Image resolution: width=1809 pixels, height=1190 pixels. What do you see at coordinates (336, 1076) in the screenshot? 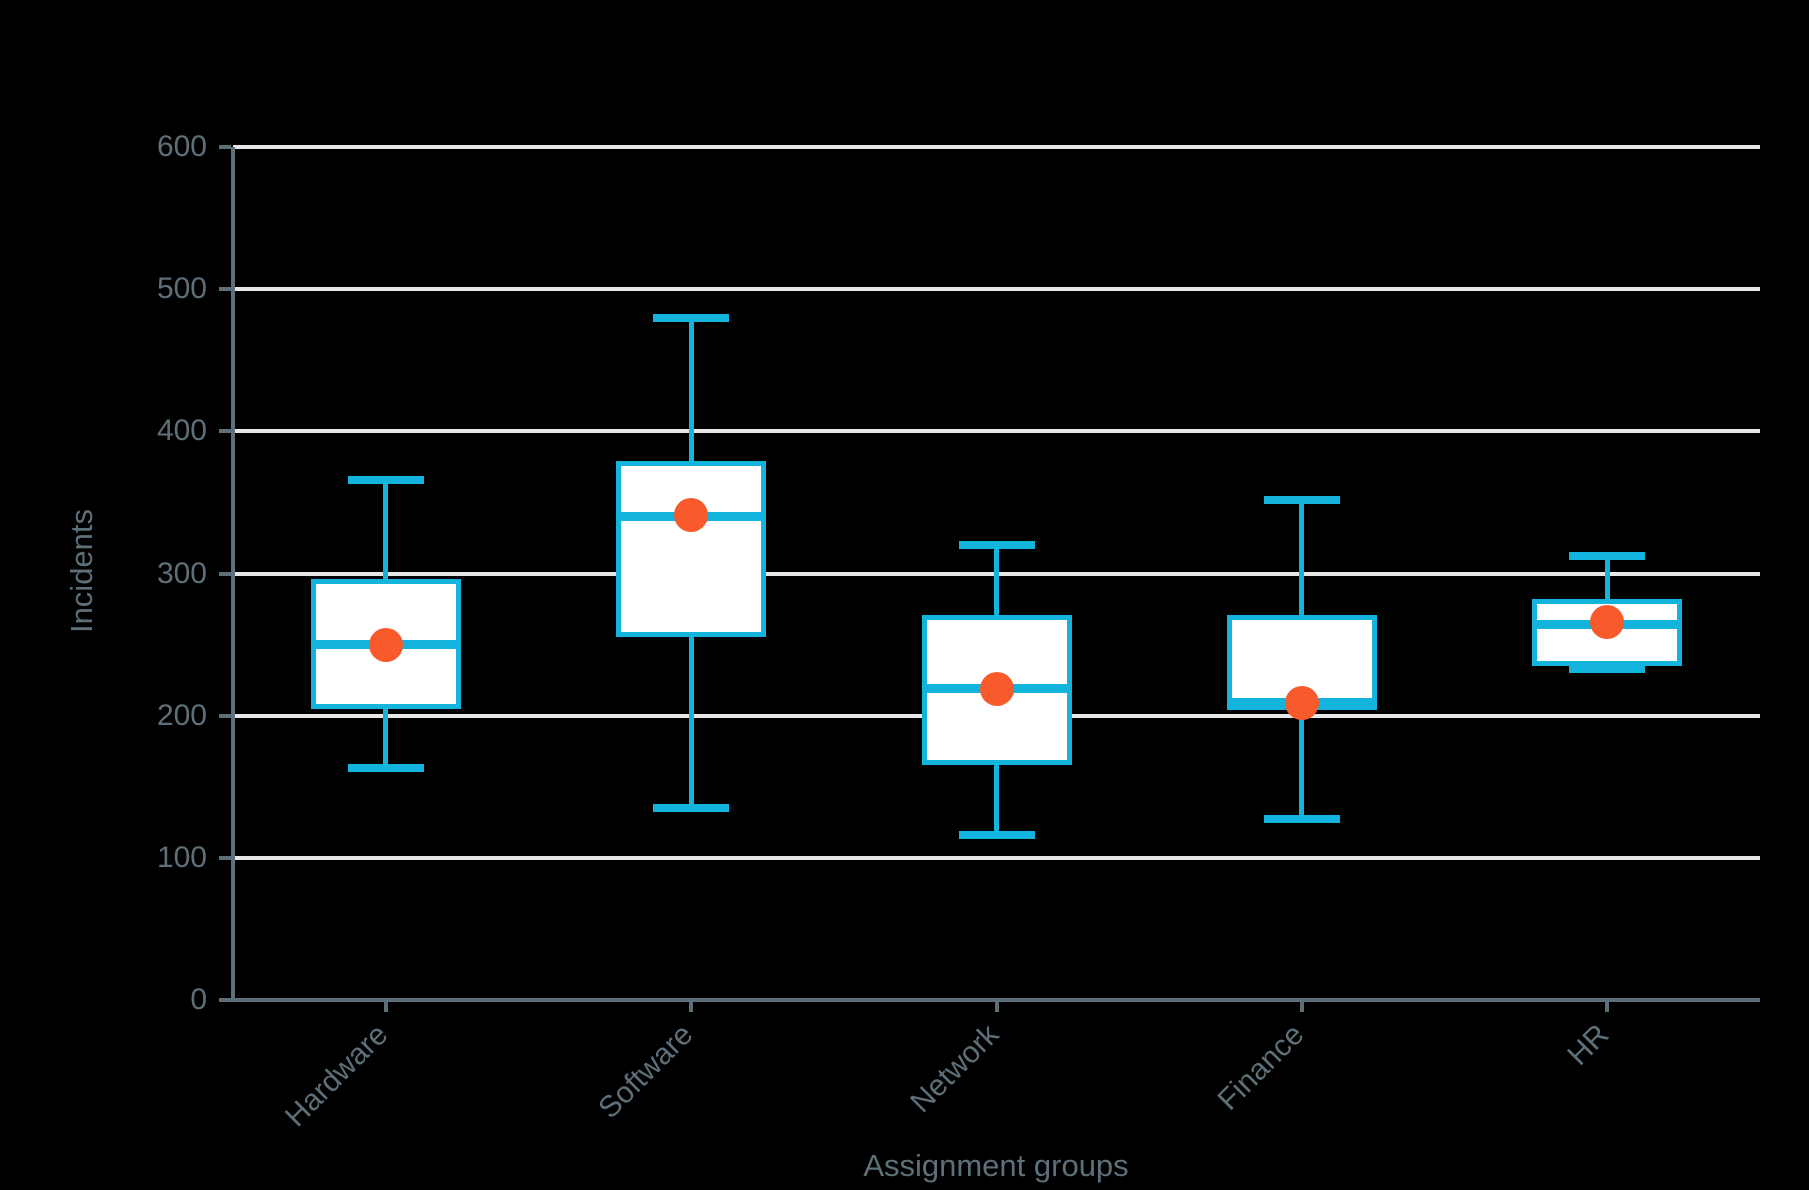
I see `x-tick-label-hardware: Hardware` at bounding box center [336, 1076].